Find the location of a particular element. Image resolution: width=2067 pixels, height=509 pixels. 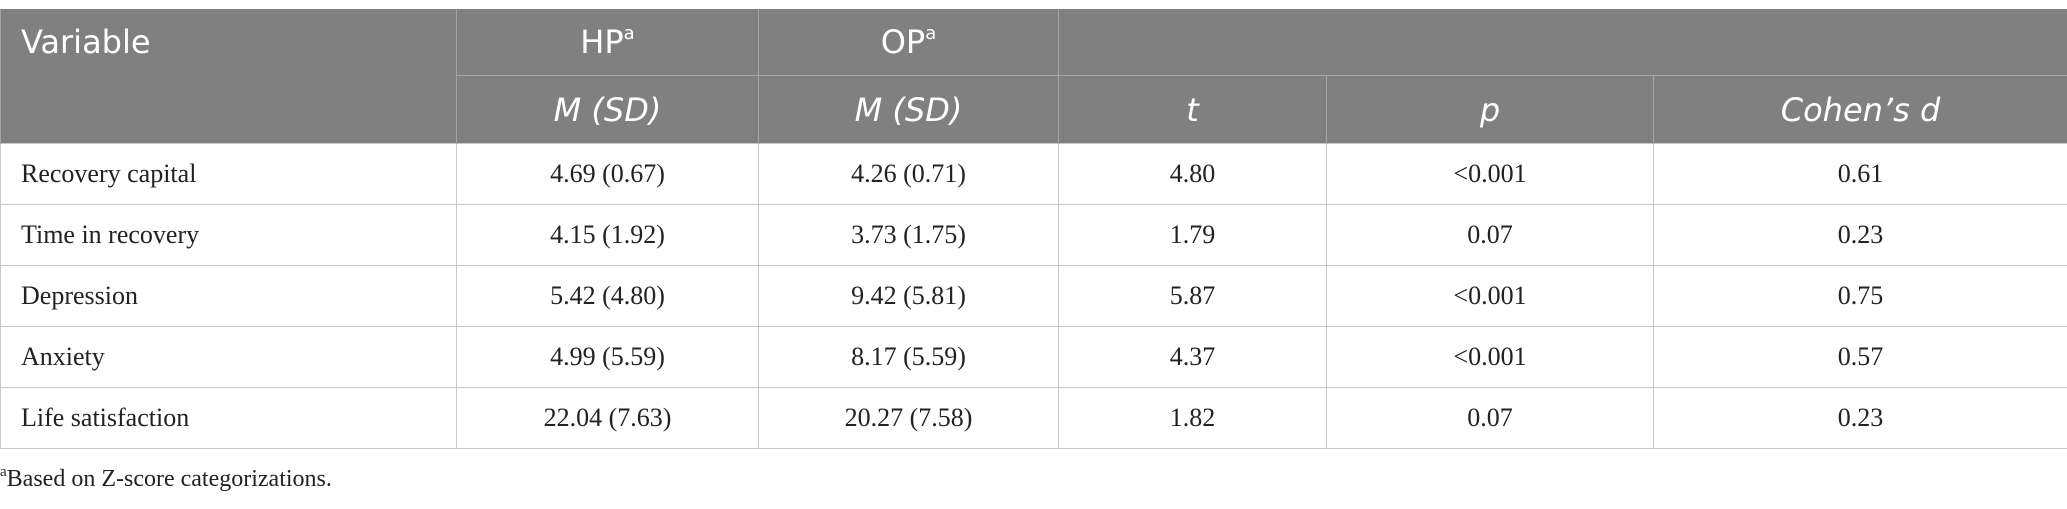

table-cell: 1.82 is located at coordinates (1192, 418).